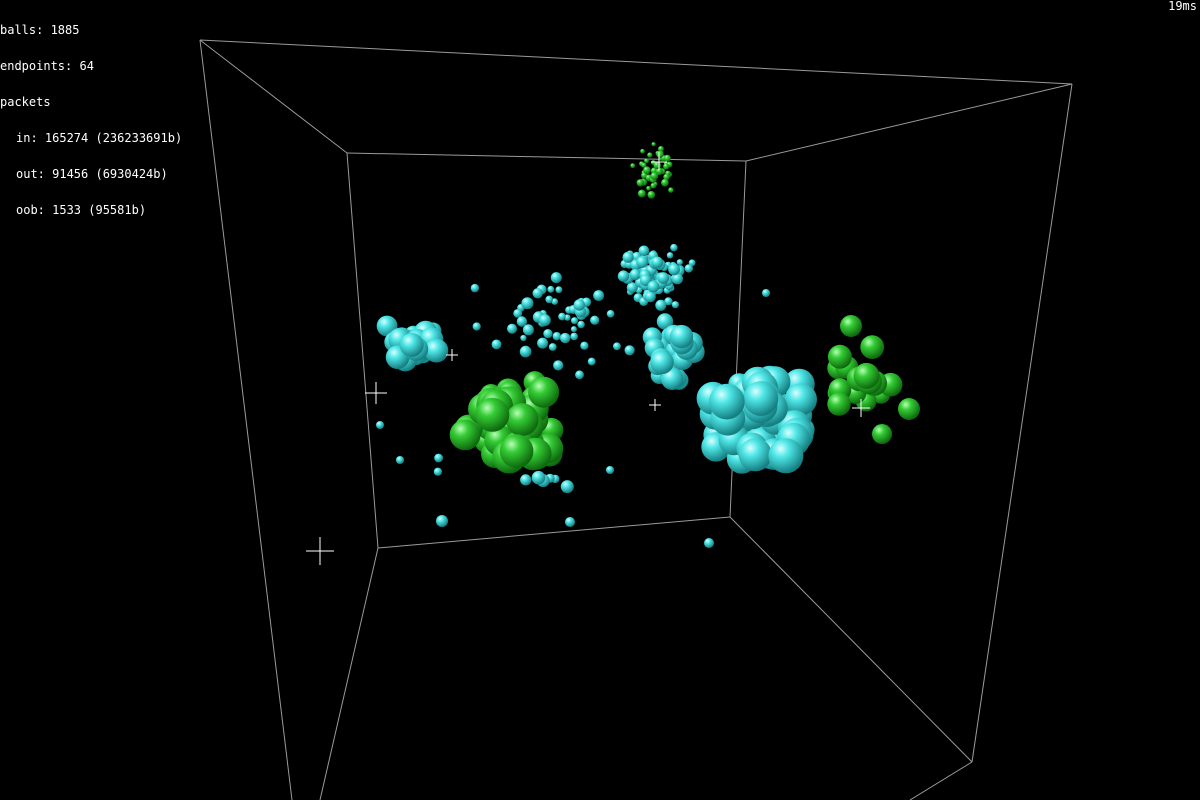  I want to click on packets-out: out: 91456 (6930424b), so click(92, 174).